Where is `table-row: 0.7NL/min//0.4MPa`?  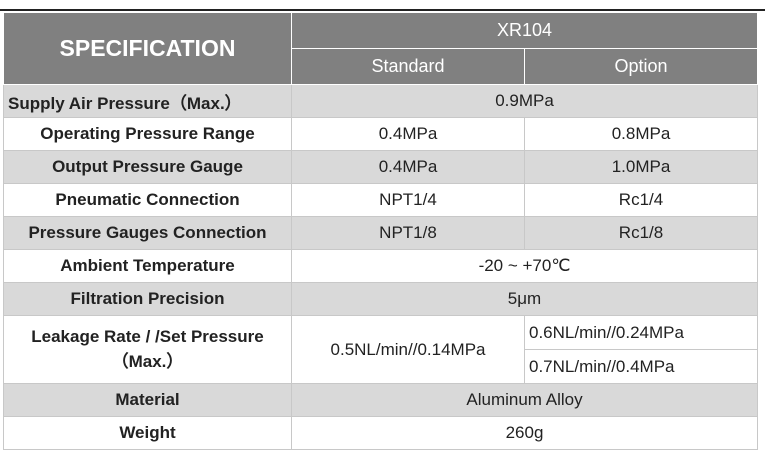 table-row: 0.7NL/min//0.4MPa is located at coordinates (381, 366).